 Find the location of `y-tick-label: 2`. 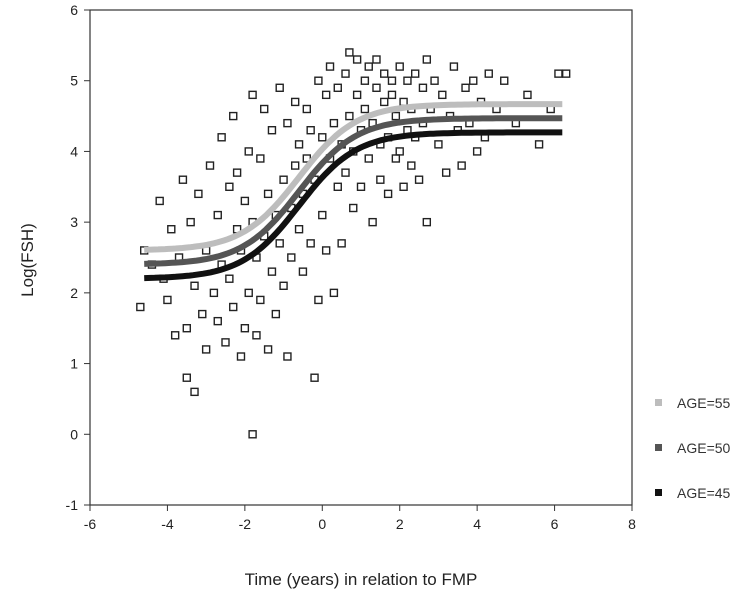

y-tick-label: 2 is located at coordinates (74, 293).